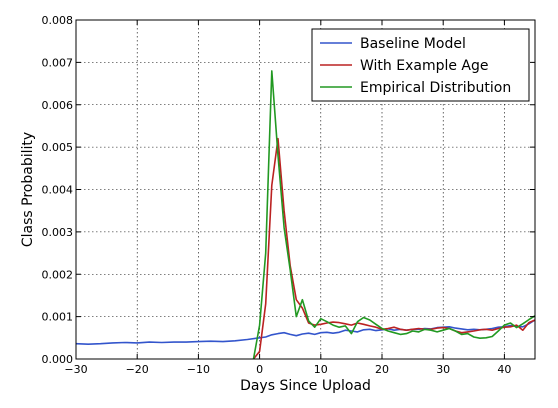 The image size is (558, 408). What do you see at coordinates (58, 105) in the screenshot?
I see `y-tick-label: 0.006` at bounding box center [58, 105].